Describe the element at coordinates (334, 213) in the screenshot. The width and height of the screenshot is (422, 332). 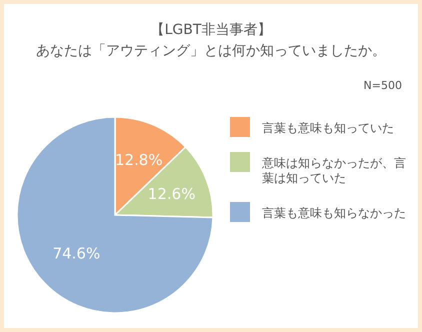
I see `legend-label: 言葉も意味も知らなかった` at that location.